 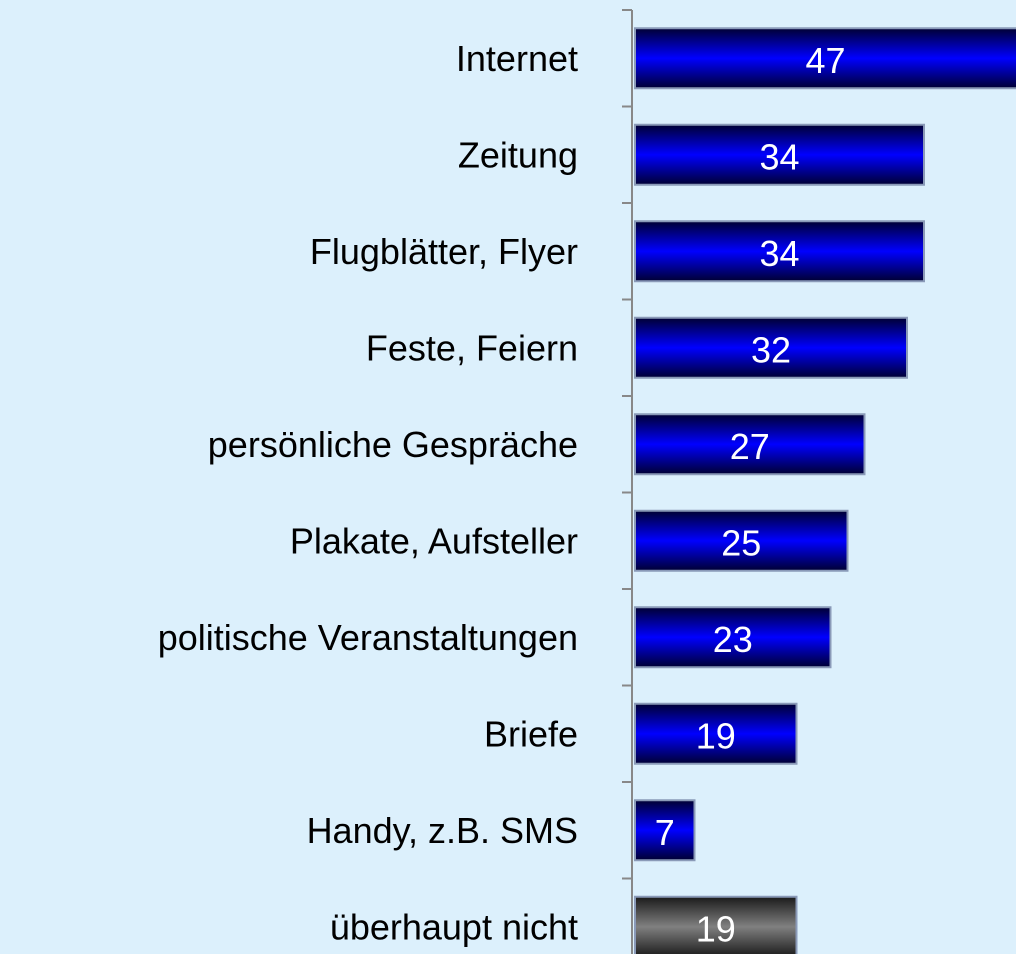 I want to click on value-label: 32, so click(x=771, y=349).